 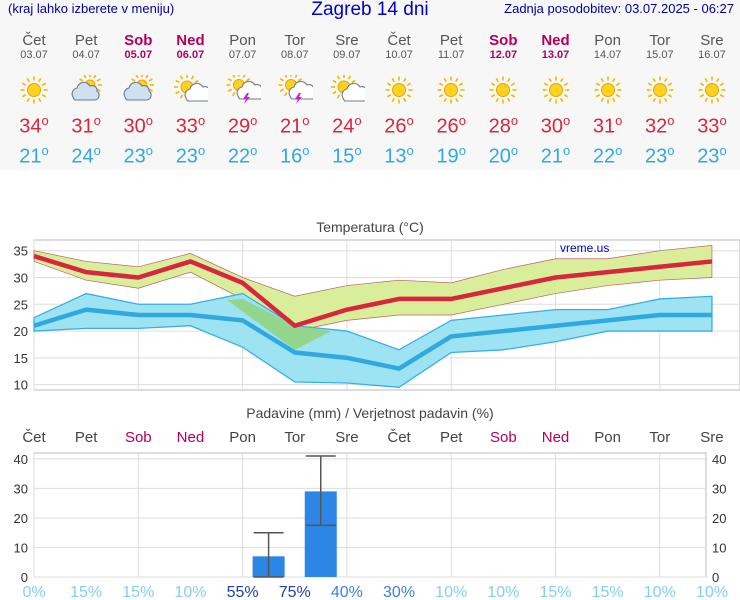 I want to click on day-column: Pon 14.07 31o 22o, so click(x=608, y=100).